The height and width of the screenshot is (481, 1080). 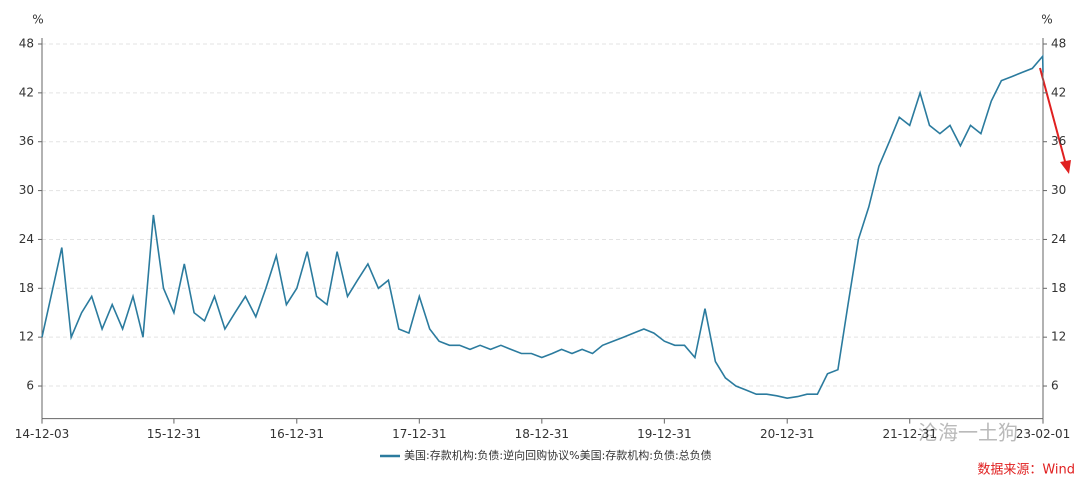 What do you see at coordinates (42, 434) in the screenshot?
I see `x-tick-label: 14-12-03` at bounding box center [42, 434].